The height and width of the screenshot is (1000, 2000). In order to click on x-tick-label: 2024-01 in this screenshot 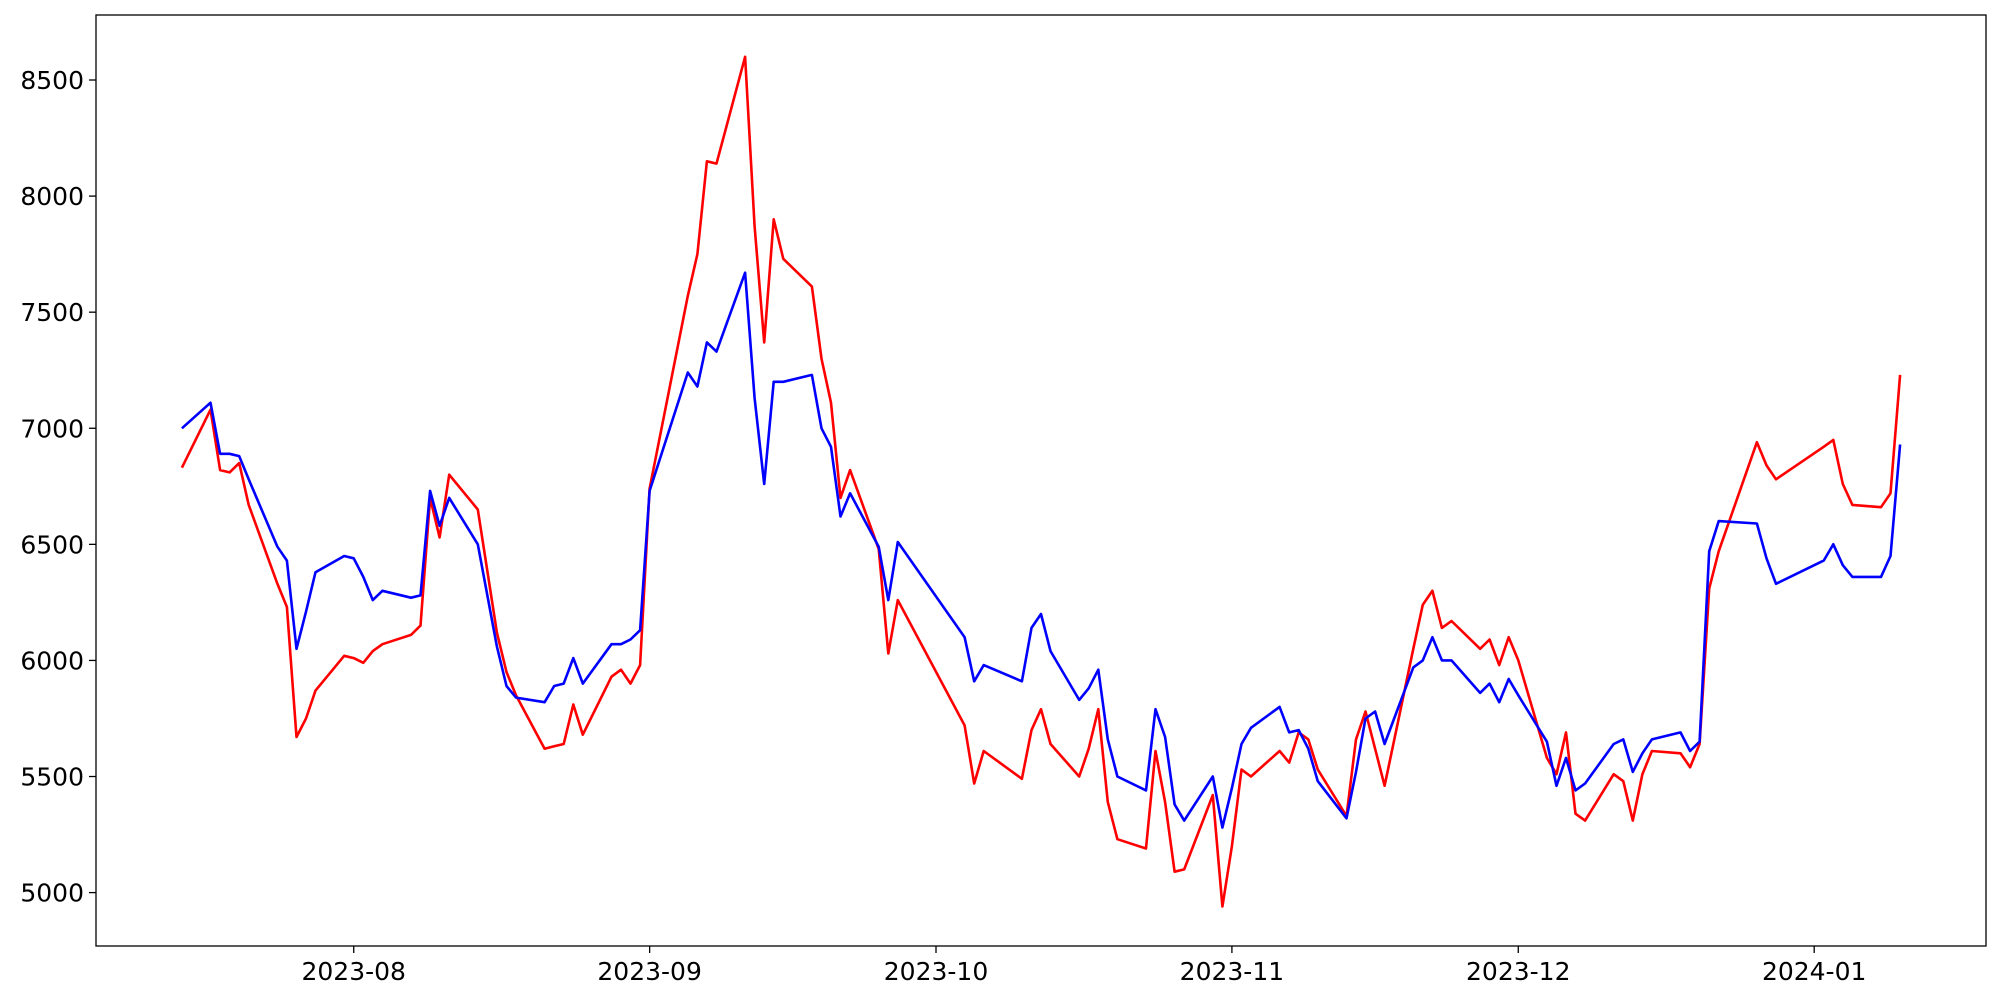, I will do `click(1814, 971)`.